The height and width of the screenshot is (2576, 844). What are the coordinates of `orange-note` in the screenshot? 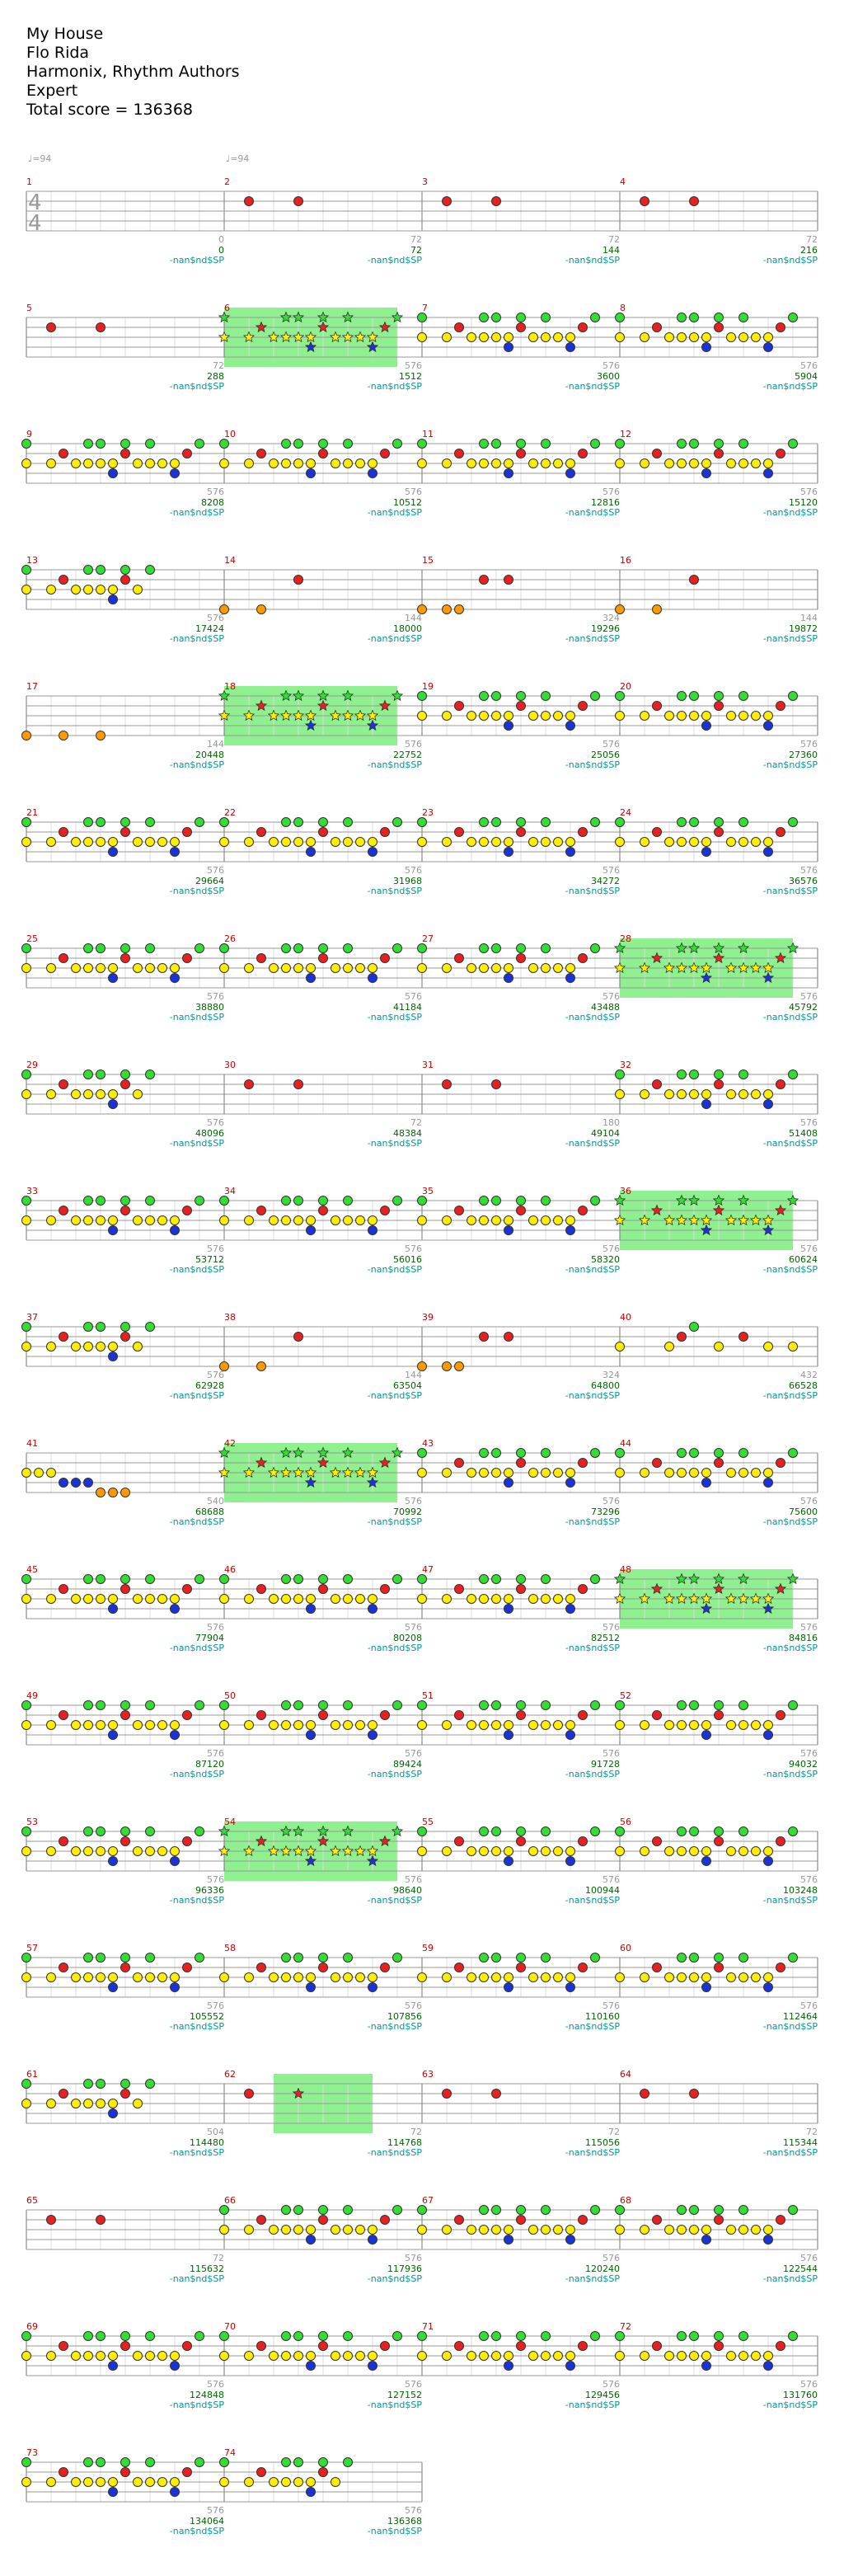 It's located at (447, 1366).